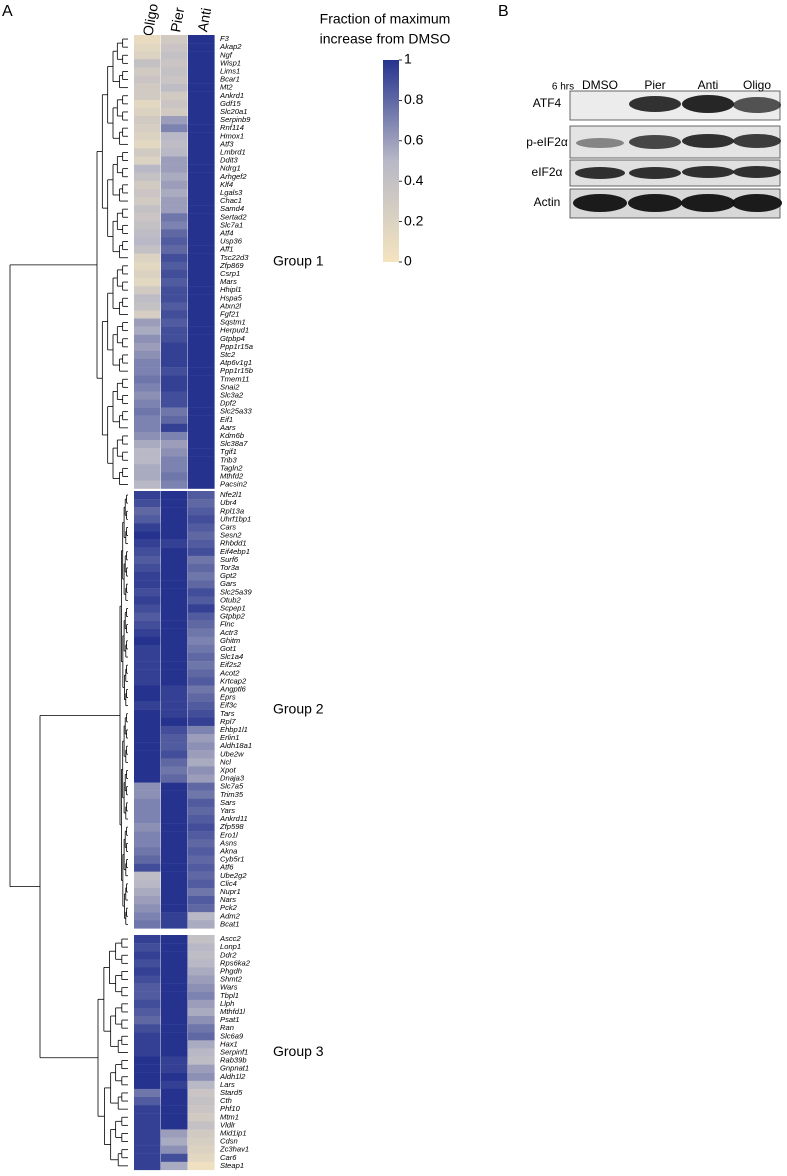  Describe the element at coordinates (226, 419) in the screenshot. I see `gene-label: Eif1` at that location.